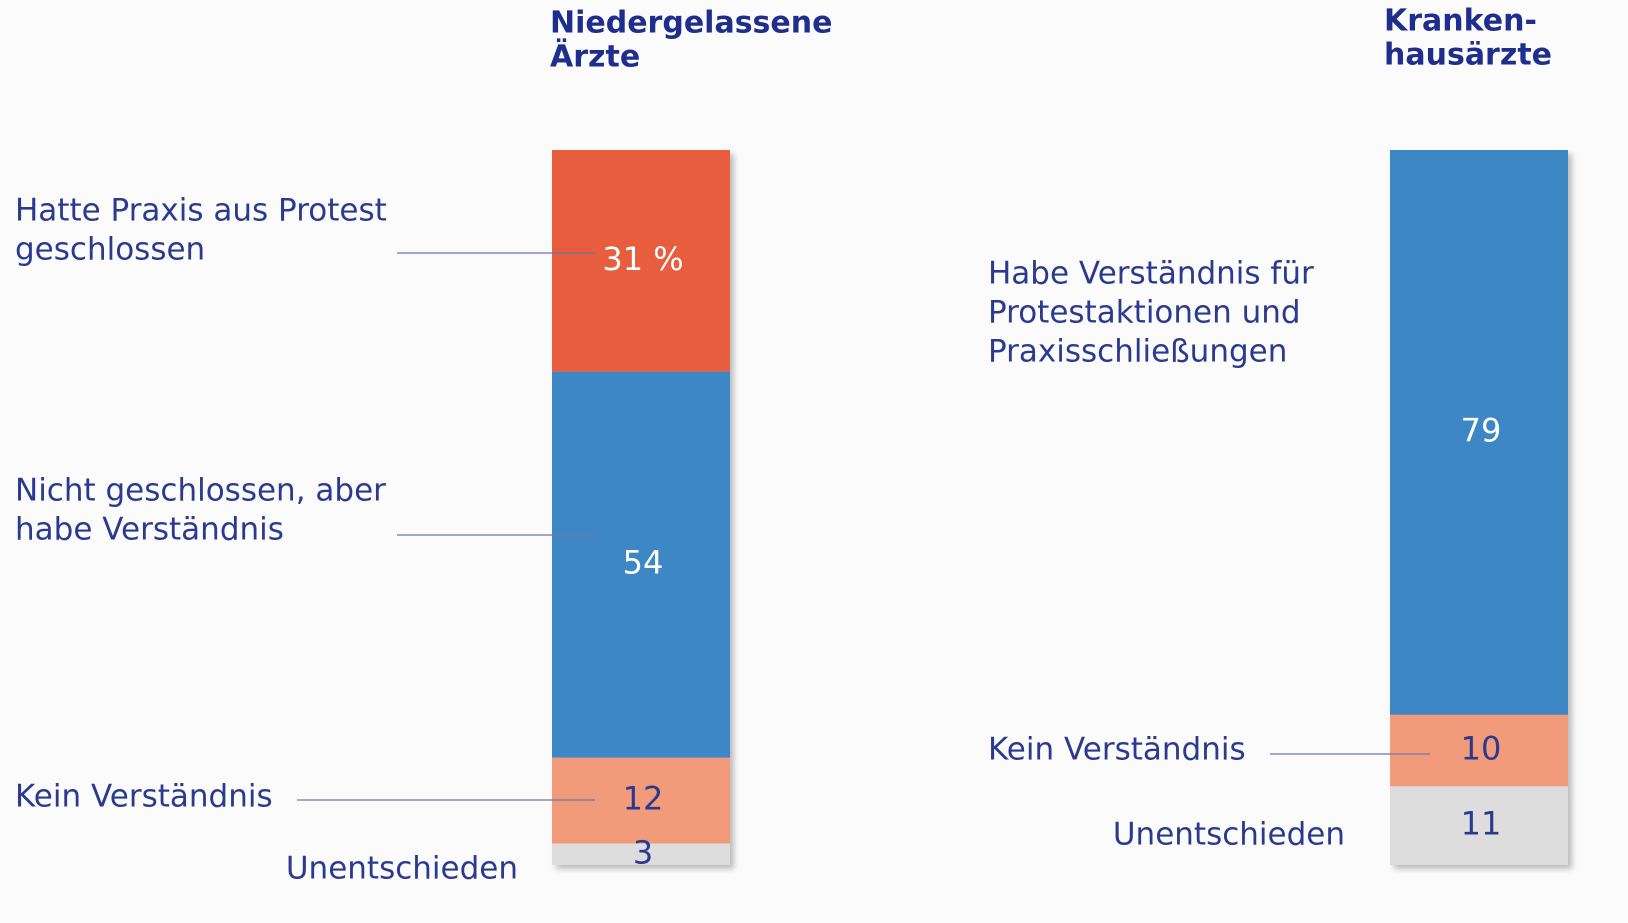 The image size is (1628, 923). I want to click on value-label: 11, so click(1481, 824).